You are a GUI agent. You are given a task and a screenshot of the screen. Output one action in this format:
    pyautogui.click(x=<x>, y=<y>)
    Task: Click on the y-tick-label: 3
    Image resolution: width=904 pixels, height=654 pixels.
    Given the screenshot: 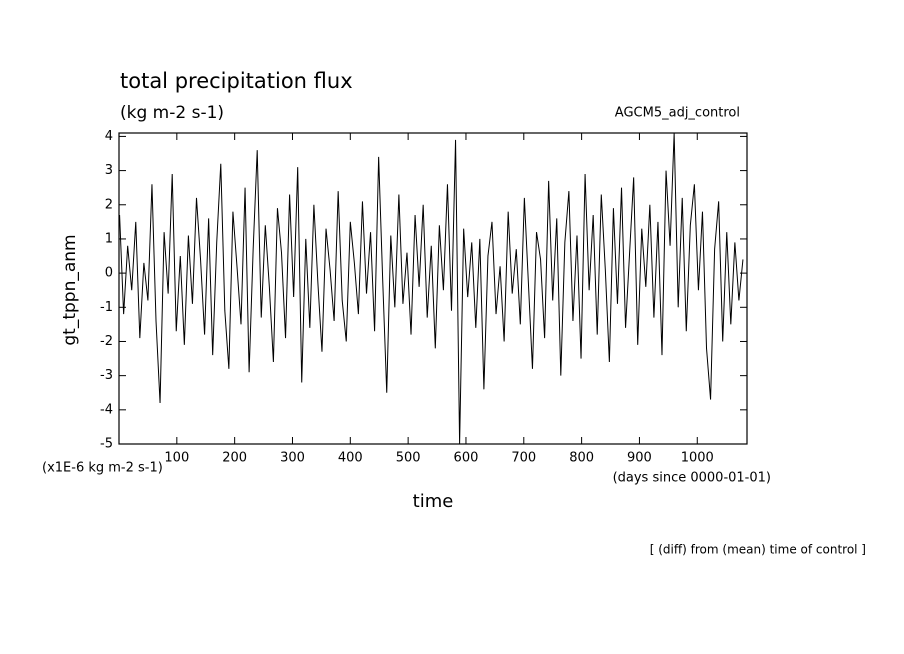 What is the action you would take?
    pyautogui.click(x=109, y=170)
    